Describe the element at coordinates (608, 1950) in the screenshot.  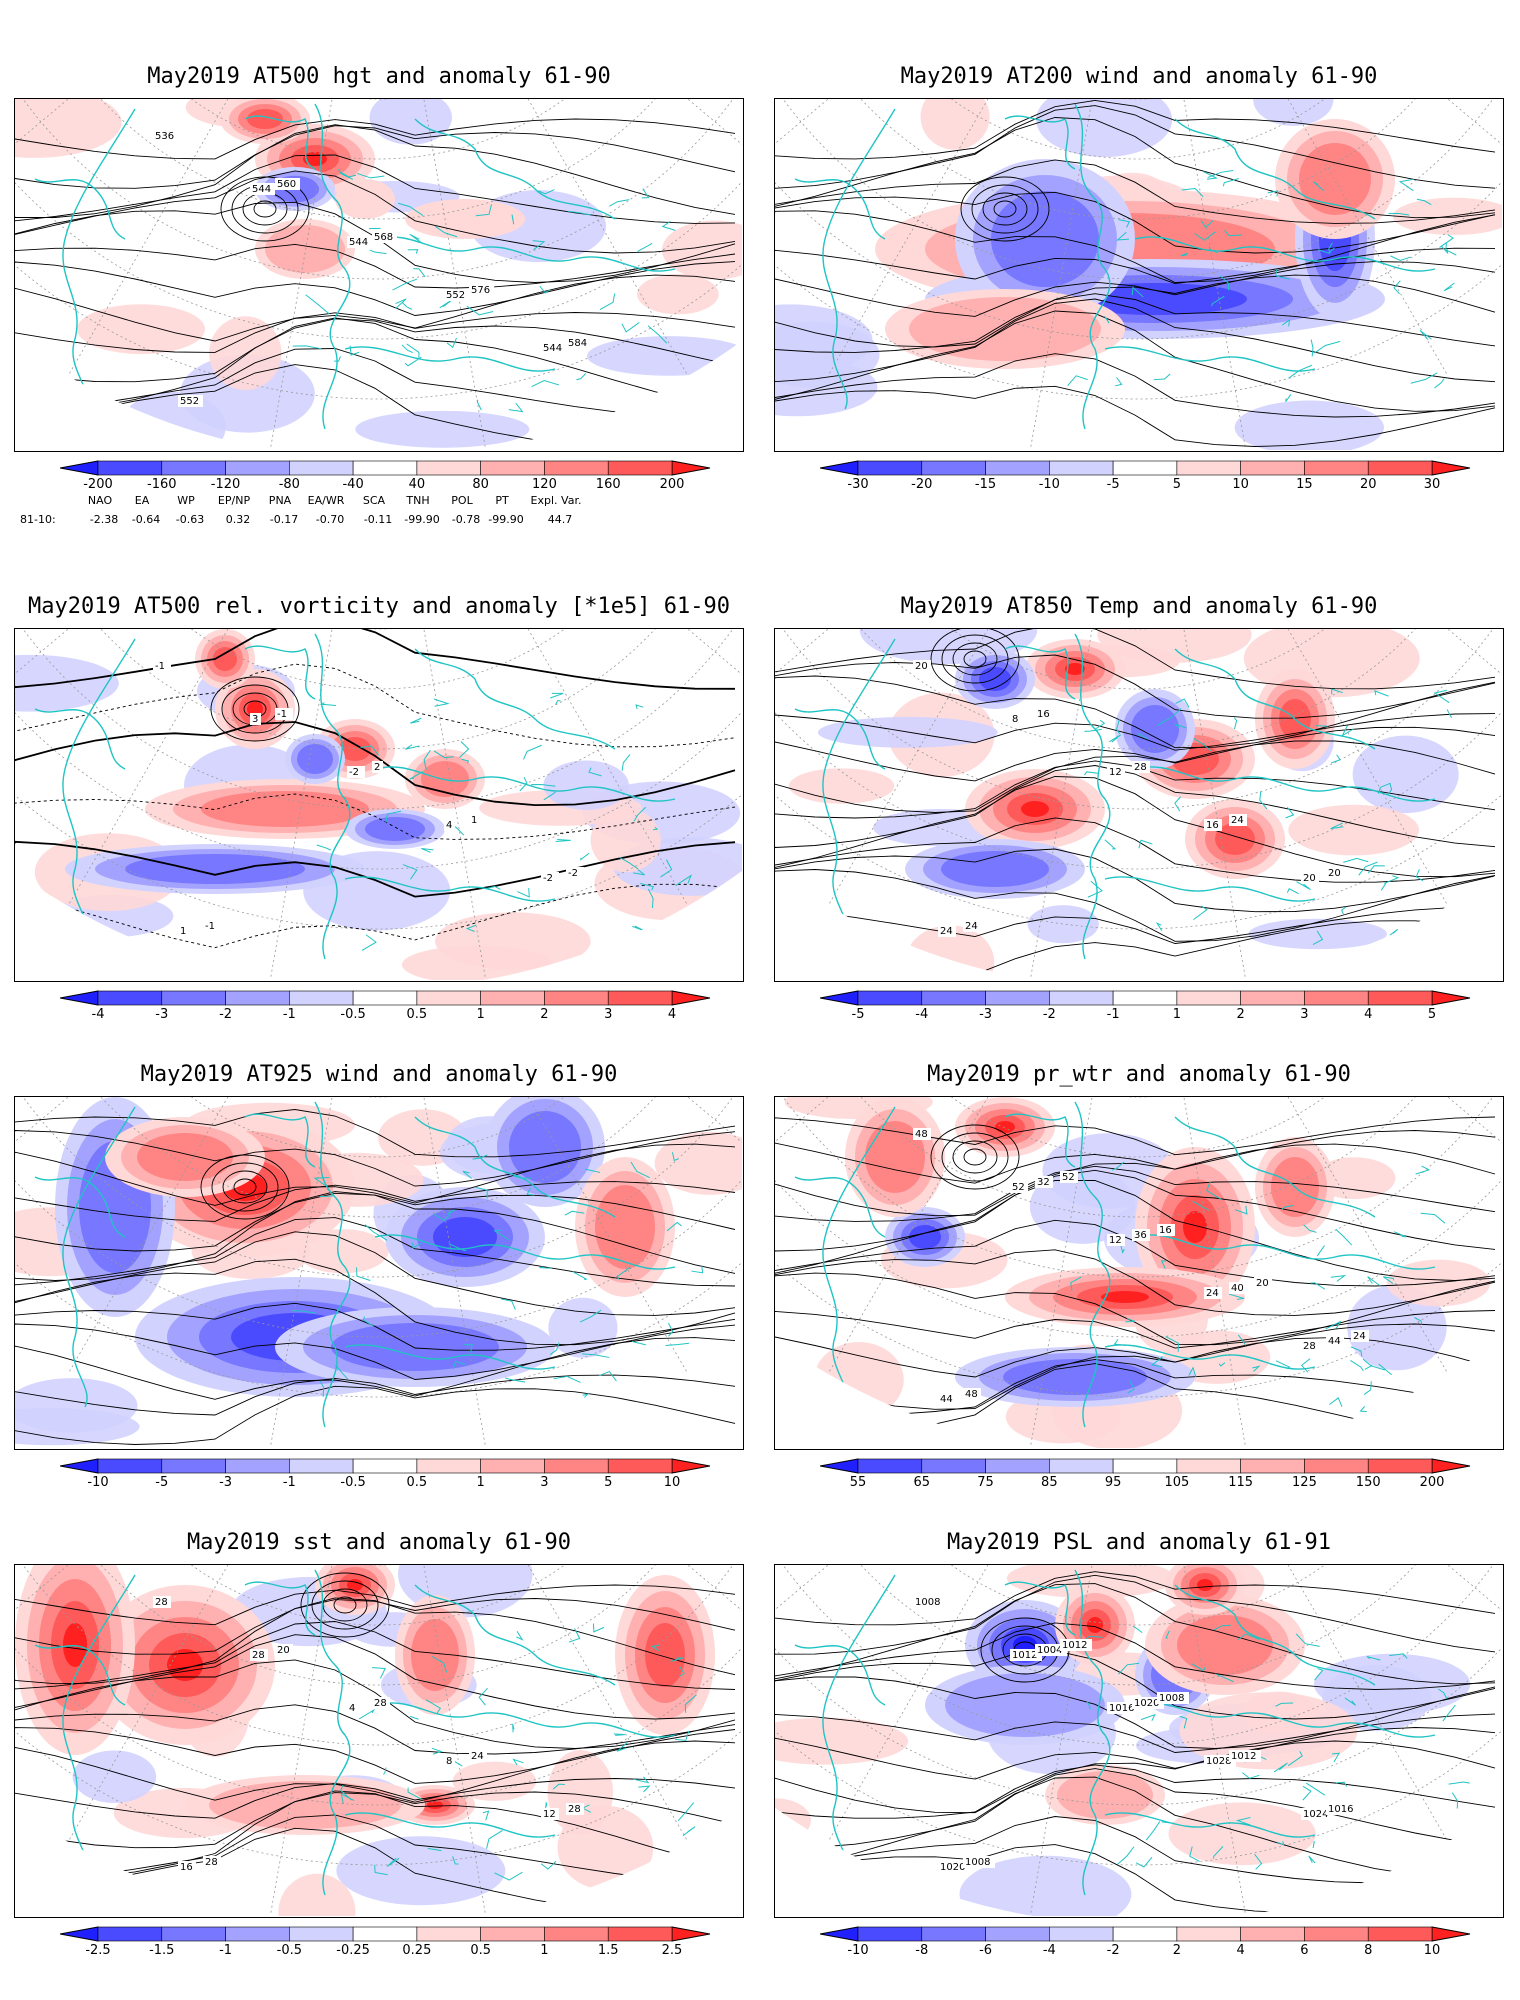
I see `colorbar-tick-label: 1.5` at that location.